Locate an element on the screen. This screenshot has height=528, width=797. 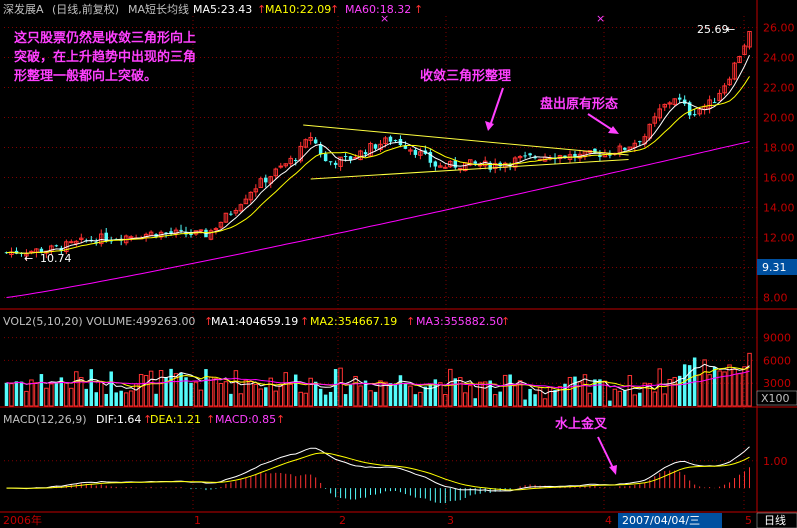
macd-dif: DIF:1.64 is located at coordinates (118, 419).